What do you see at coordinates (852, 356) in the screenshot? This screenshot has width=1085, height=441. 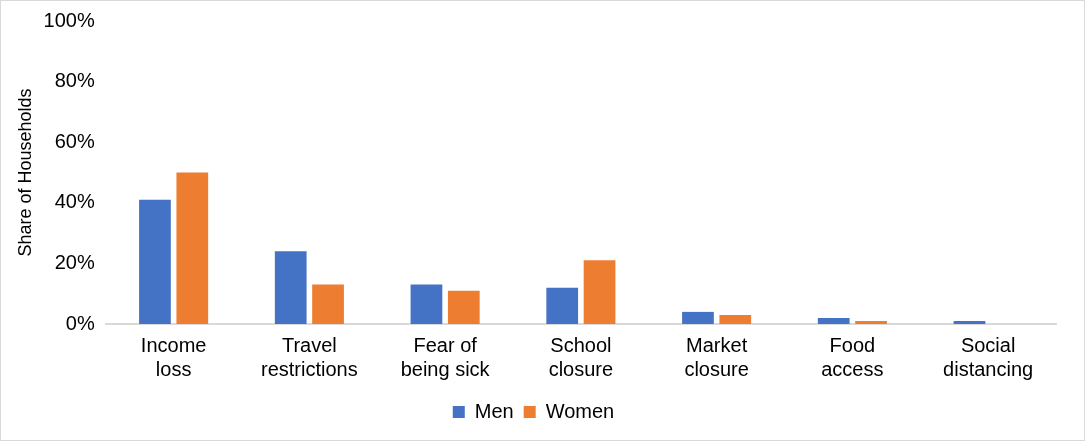 I see `x-tick-label: Food access` at bounding box center [852, 356].